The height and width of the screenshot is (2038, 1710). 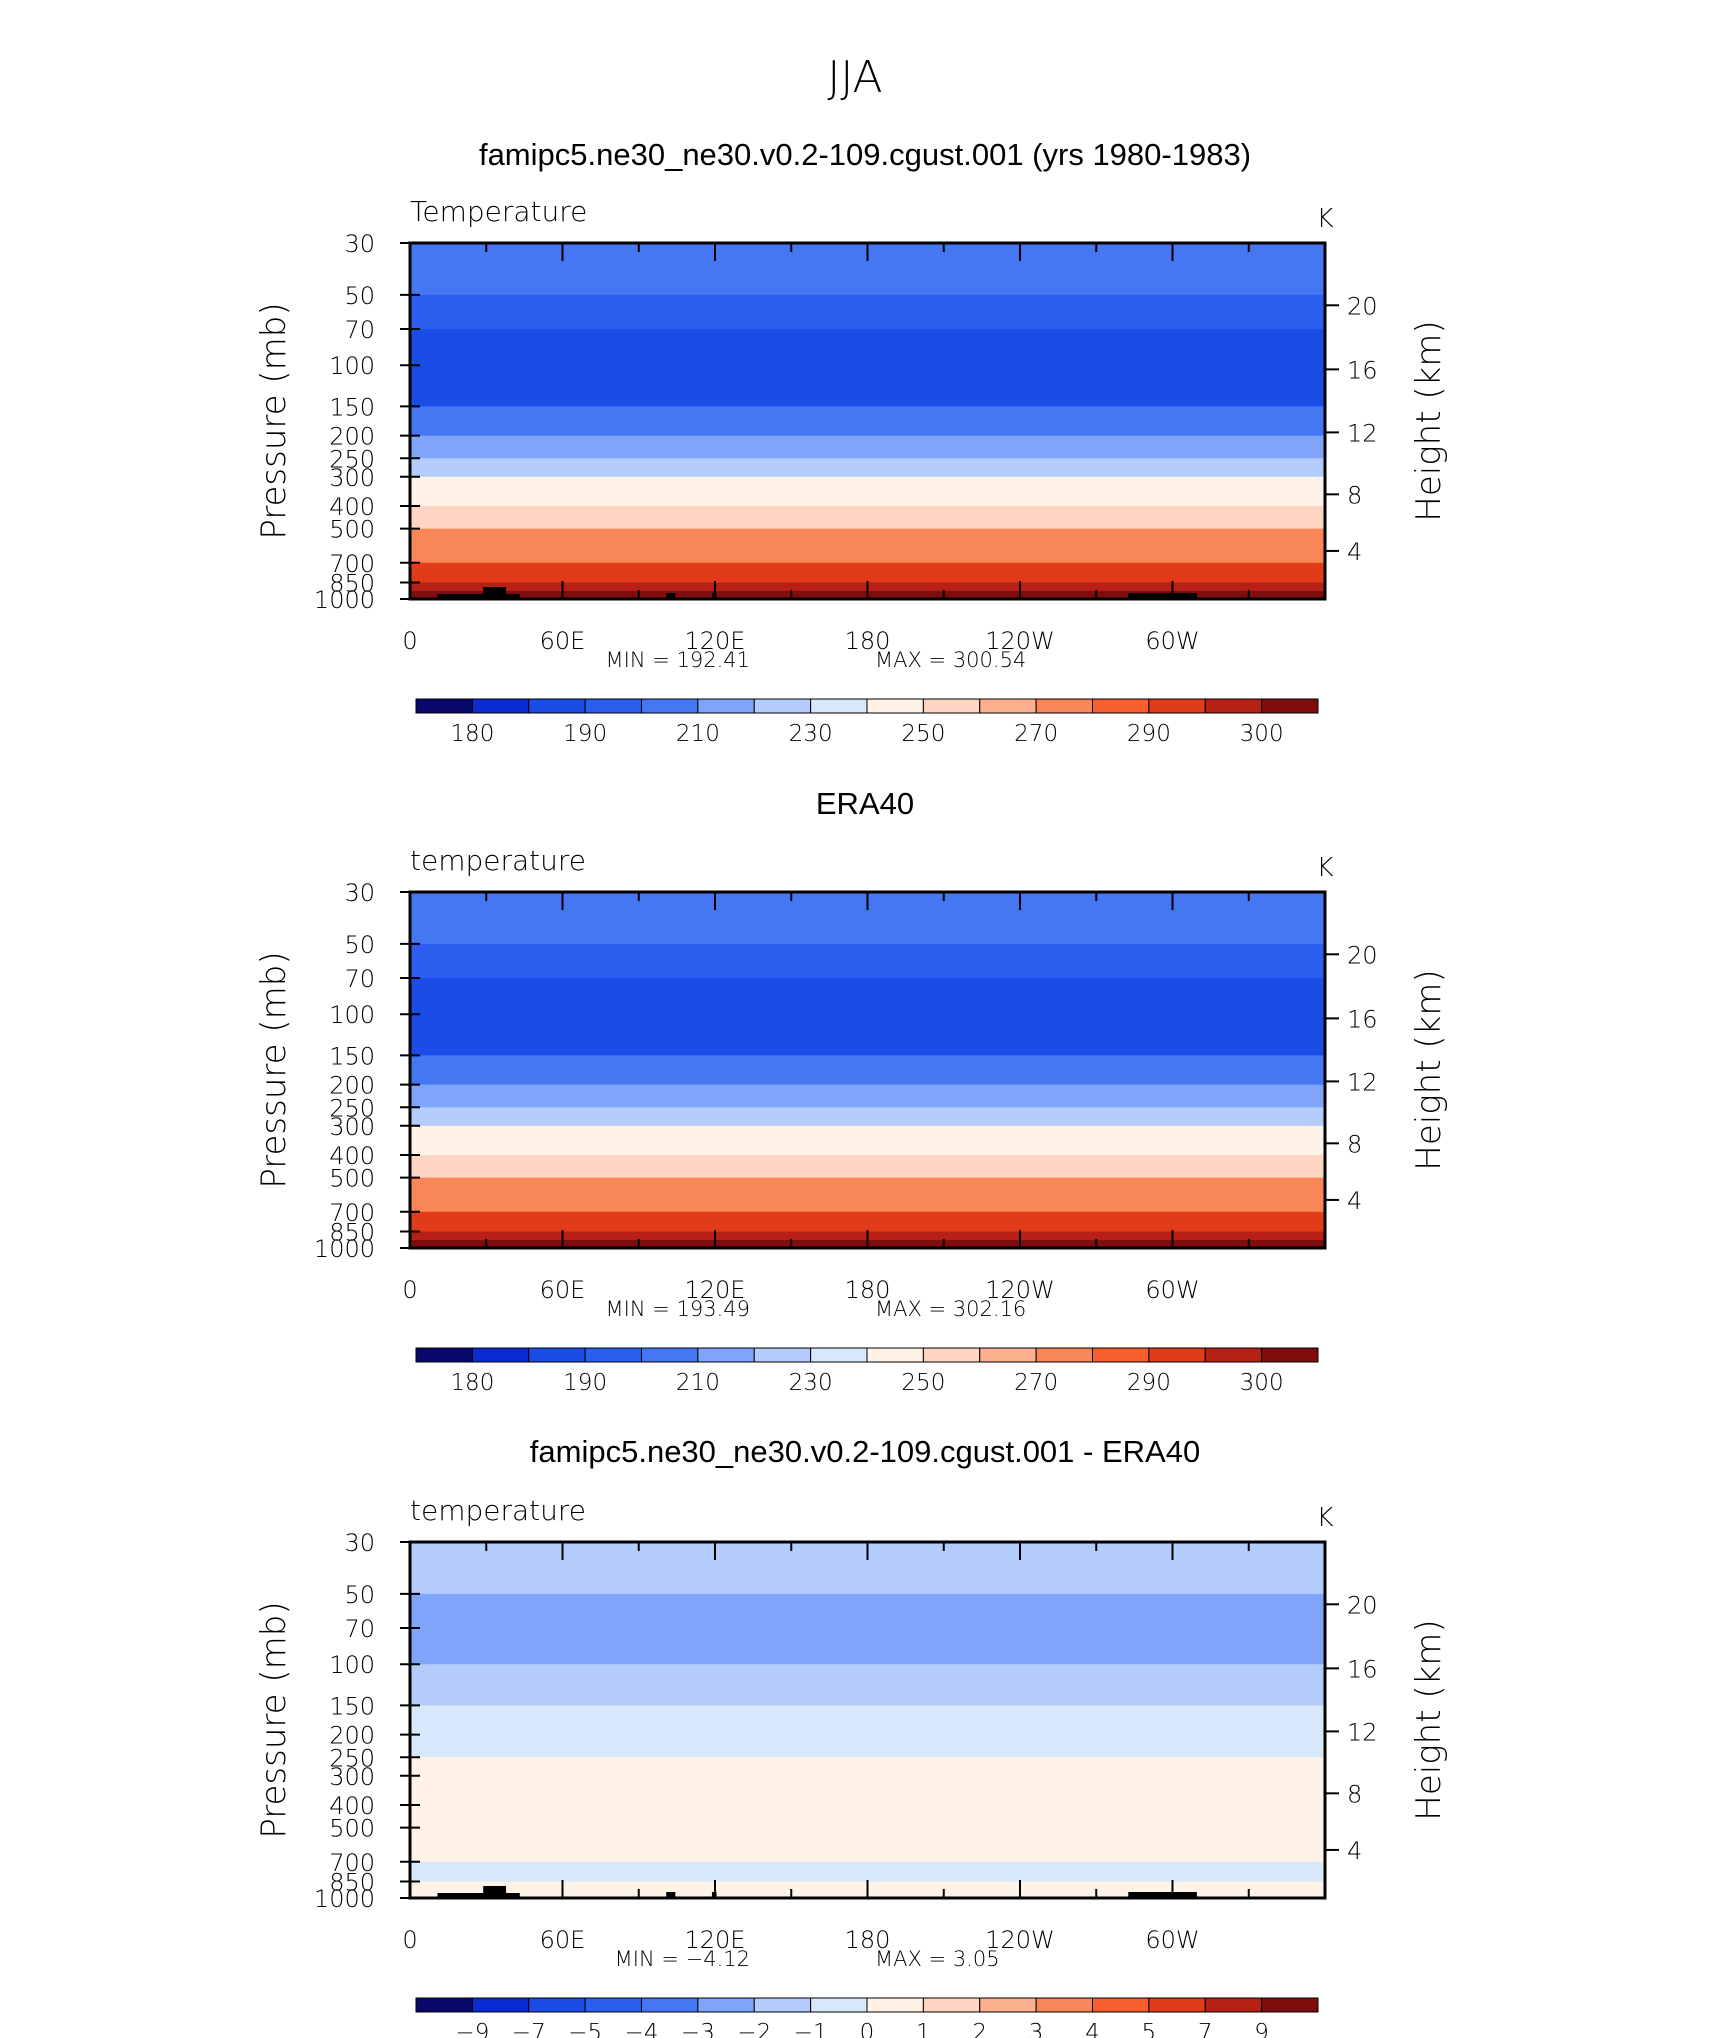 I want to click on y-tick-label: 30, so click(x=359, y=244).